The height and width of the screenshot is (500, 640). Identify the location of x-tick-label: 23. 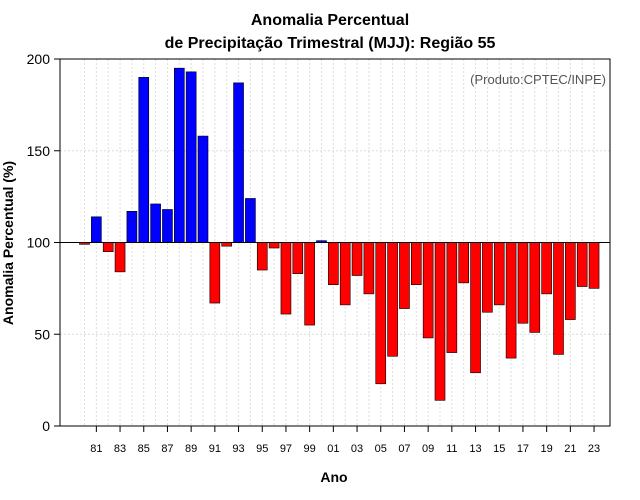
(594, 449).